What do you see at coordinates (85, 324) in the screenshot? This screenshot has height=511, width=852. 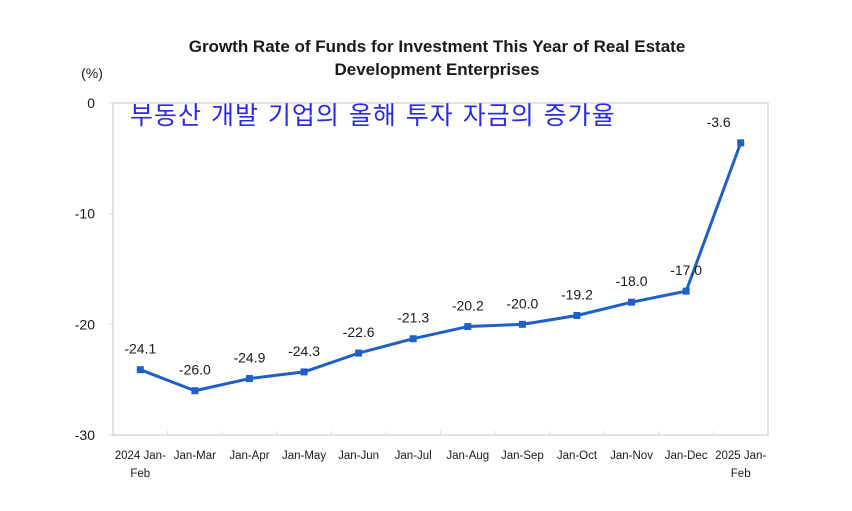 I see `y-tick-label: -20` at bounding box center [85, 324].